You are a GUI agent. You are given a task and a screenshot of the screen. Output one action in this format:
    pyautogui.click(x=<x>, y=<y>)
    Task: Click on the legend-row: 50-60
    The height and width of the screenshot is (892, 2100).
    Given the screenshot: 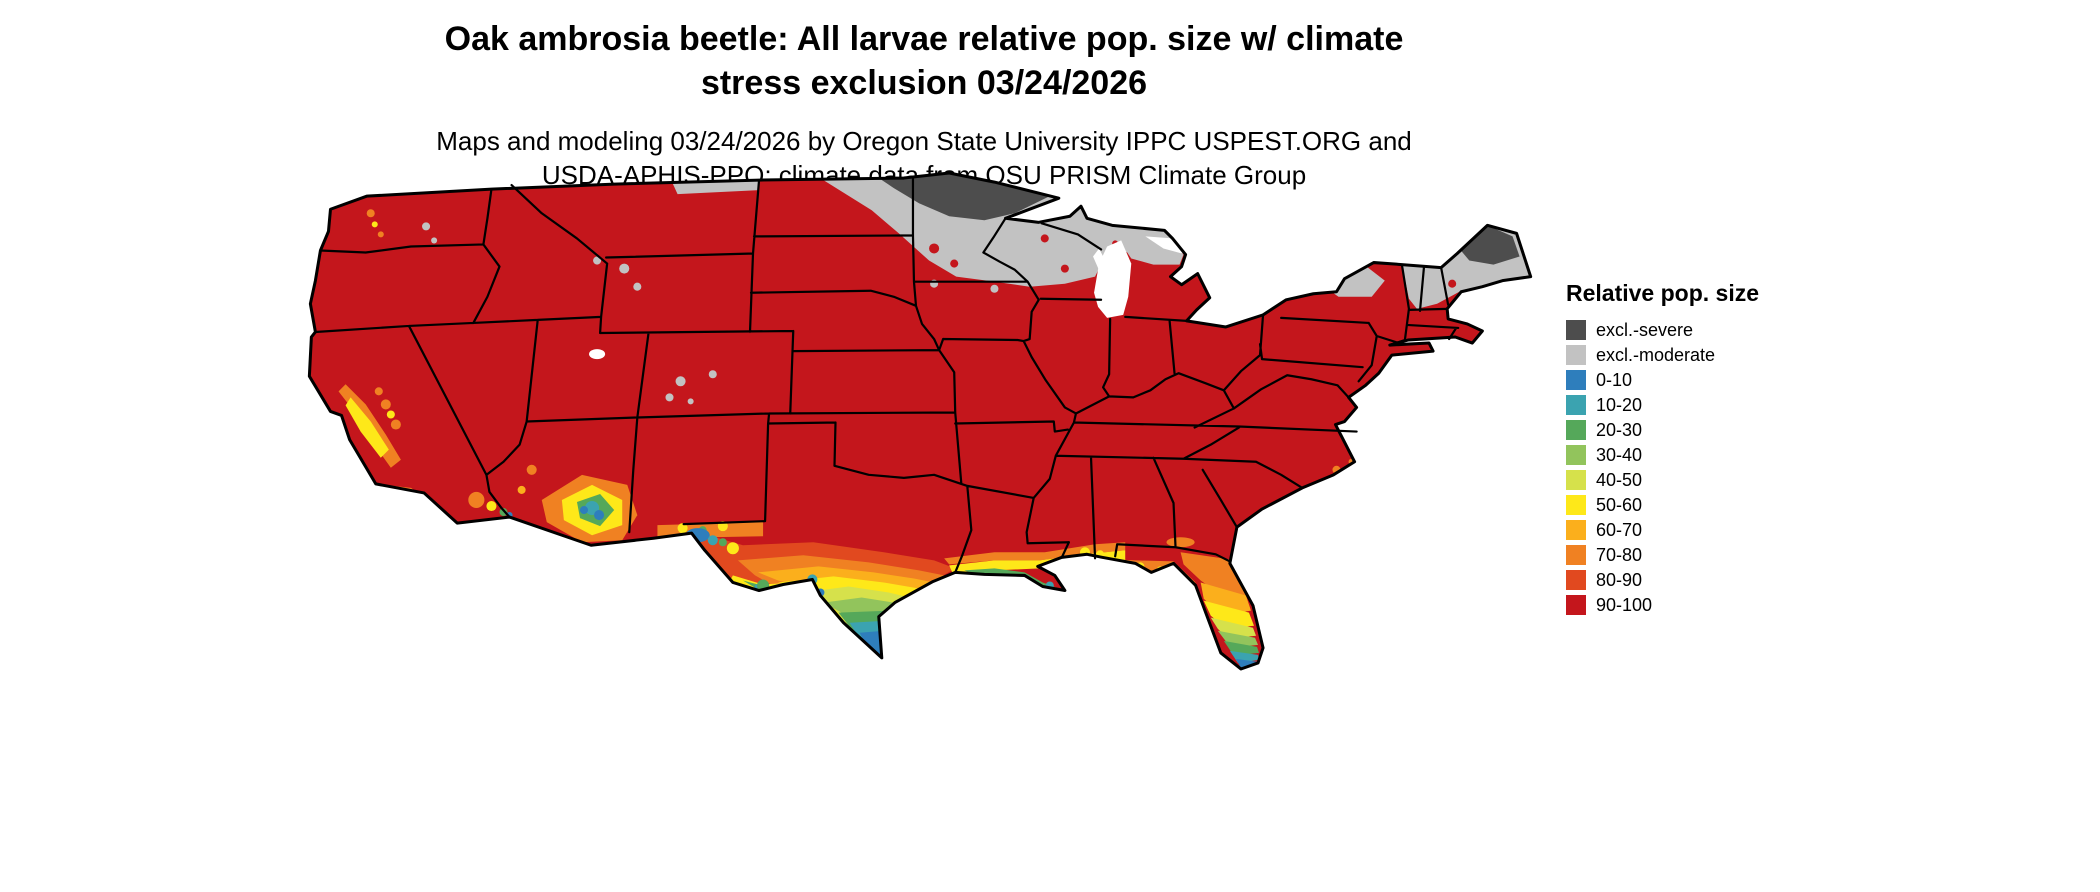 What is the action you would take?
    pyautogui.click(x=1696, y=504)
    